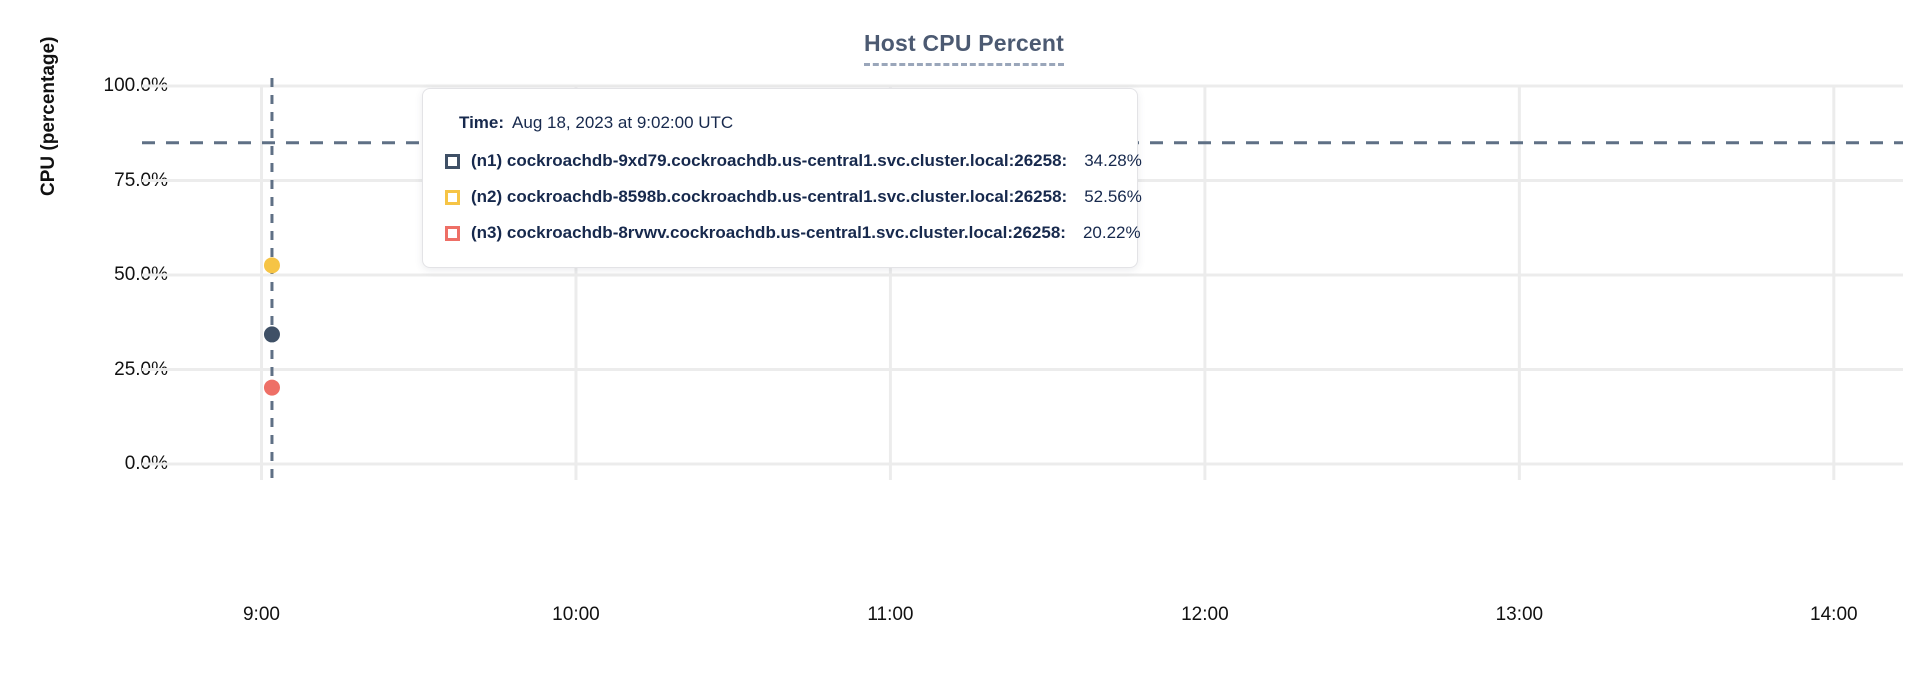 The width and height of the screenshot is (1928, 696). What do you see at coordinates (113, 348) in the screenshot?
I see `y-axis-ticks: 0.0% 25.0% 50.0% 75.0% 100.0%` at bounding box center [113, 348].